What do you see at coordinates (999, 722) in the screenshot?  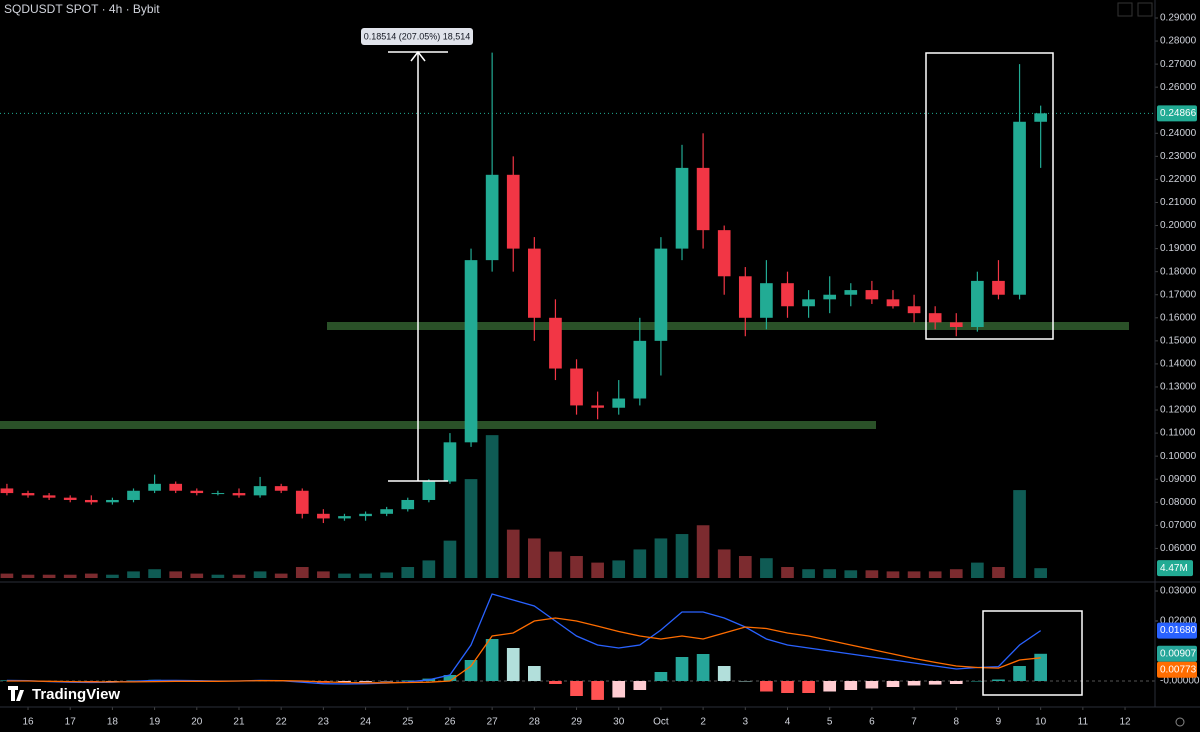 I see `x-tick-label: 9` at bounding box center [999, 722].